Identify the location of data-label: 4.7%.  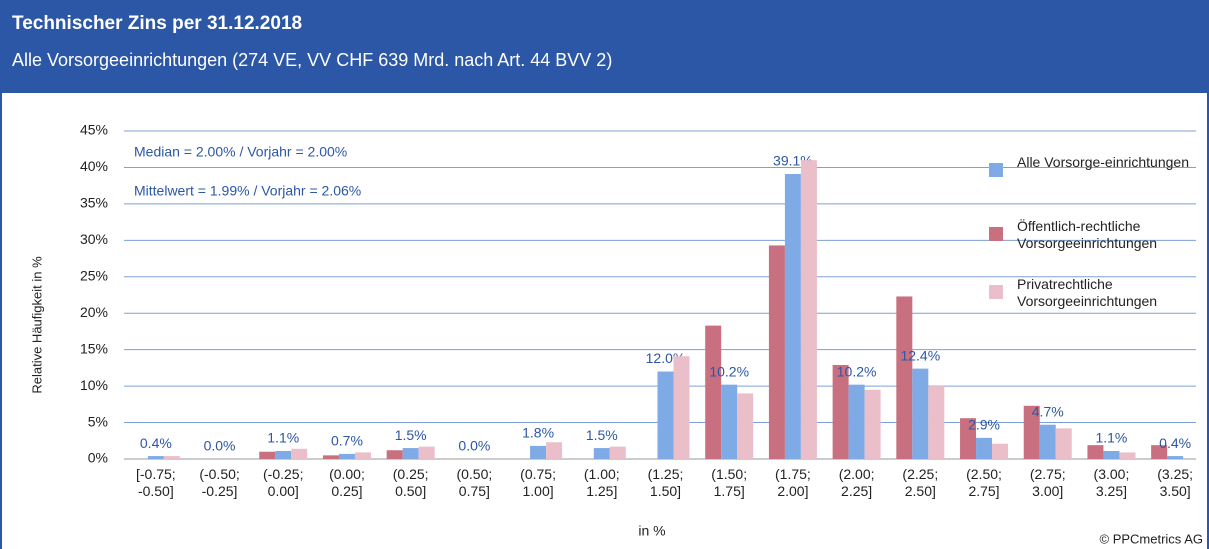
(1048, 411).